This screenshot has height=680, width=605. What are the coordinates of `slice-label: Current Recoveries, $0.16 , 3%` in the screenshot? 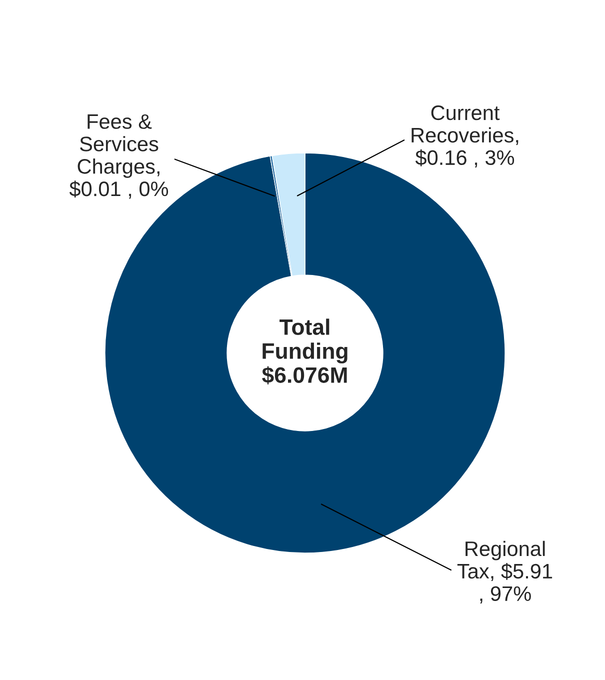 It's located at (465, 136).